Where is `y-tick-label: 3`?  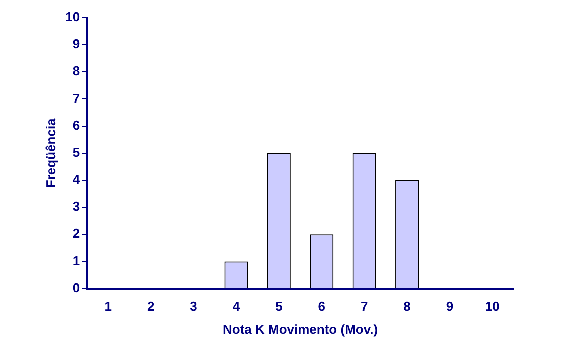
y-tick-label: 3 is located at coordinates (76, 206).